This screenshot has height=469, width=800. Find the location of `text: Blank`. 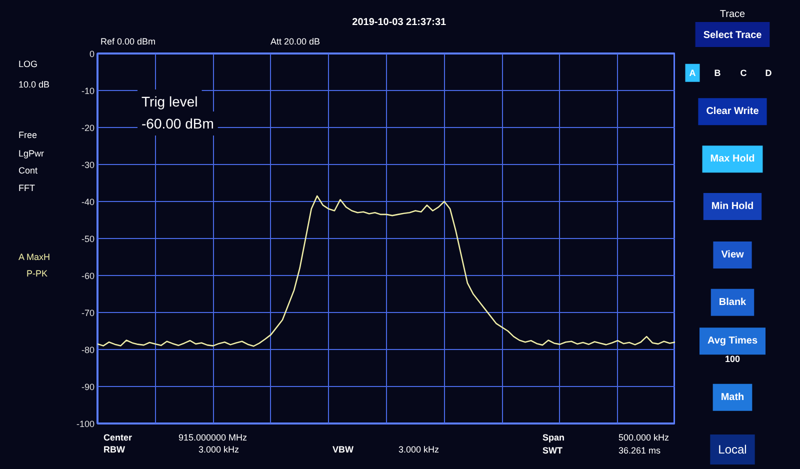

text: Blank is located at coordinates (732, 302).